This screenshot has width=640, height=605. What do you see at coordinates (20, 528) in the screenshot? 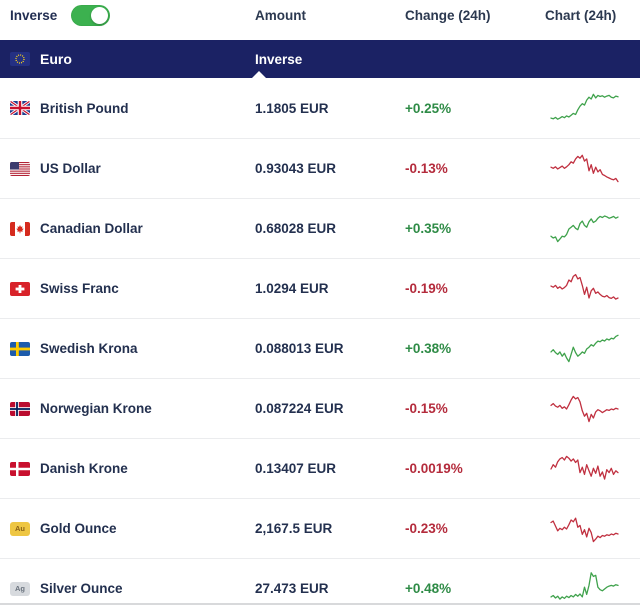
I see `au-metal-badge-icon: Au` at bounding box center [20, 528].